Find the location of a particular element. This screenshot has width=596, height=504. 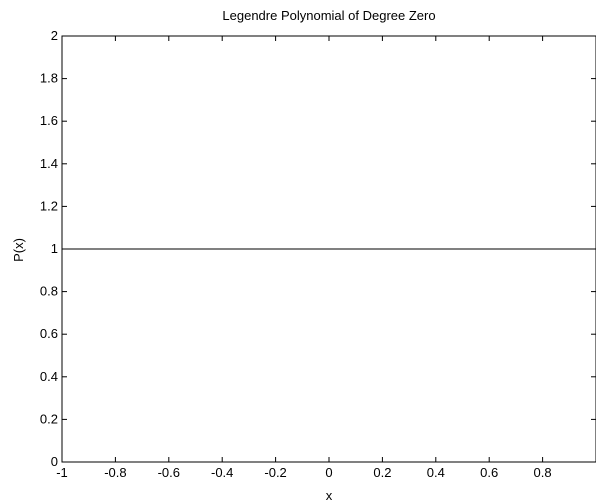

y-tick-label: 0.4 is located at coordinates (49, 376).